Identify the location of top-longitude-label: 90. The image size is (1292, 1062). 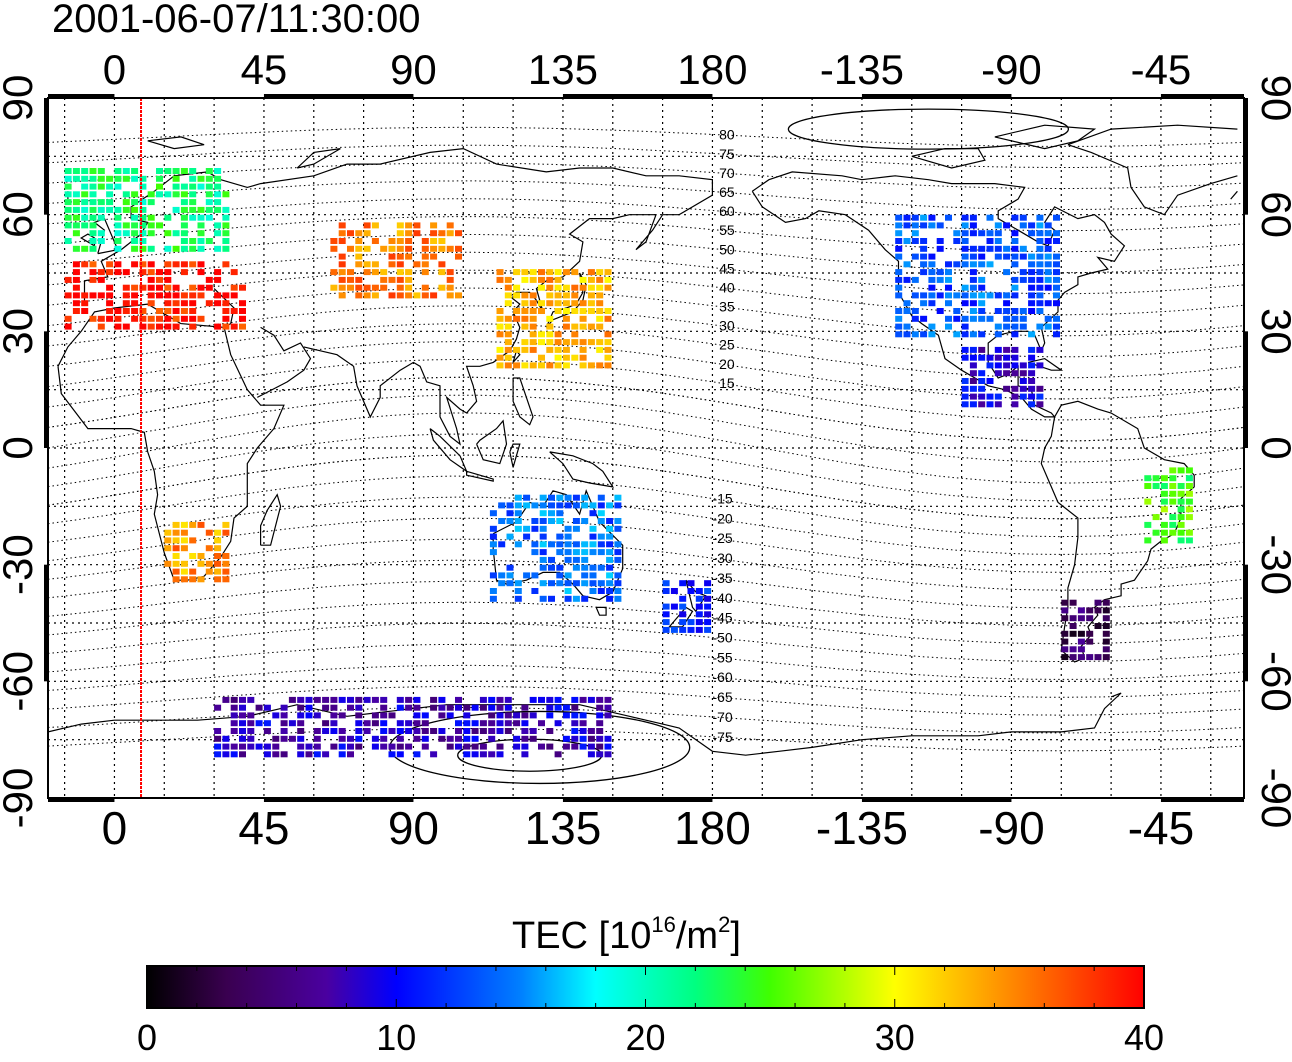
(413, 69).